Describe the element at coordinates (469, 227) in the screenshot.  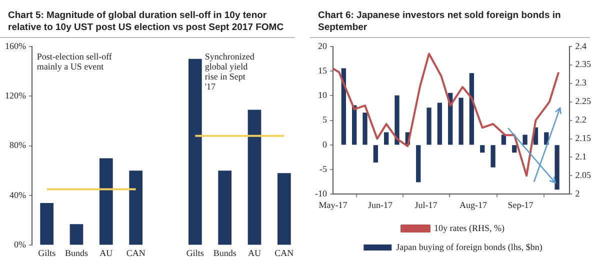
I see `legend-label: 10y rates (RHS, %)` at that location.